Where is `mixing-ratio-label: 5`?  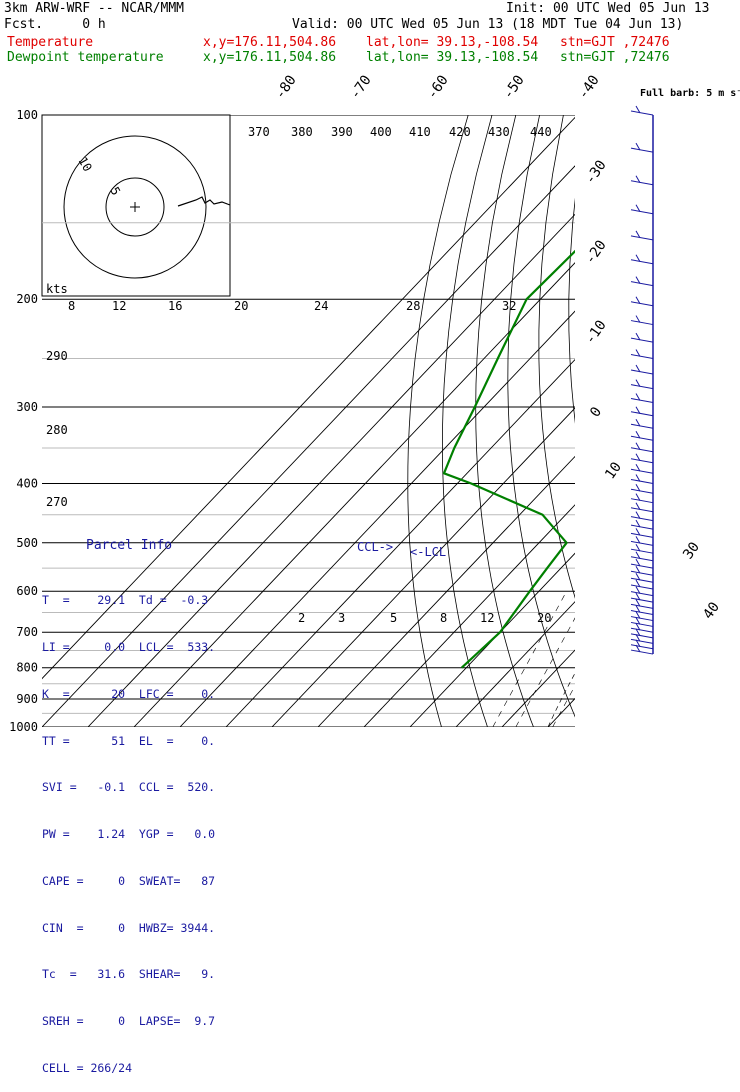 mixing-ratio-label: 5 is located at coordinates (393, 618).